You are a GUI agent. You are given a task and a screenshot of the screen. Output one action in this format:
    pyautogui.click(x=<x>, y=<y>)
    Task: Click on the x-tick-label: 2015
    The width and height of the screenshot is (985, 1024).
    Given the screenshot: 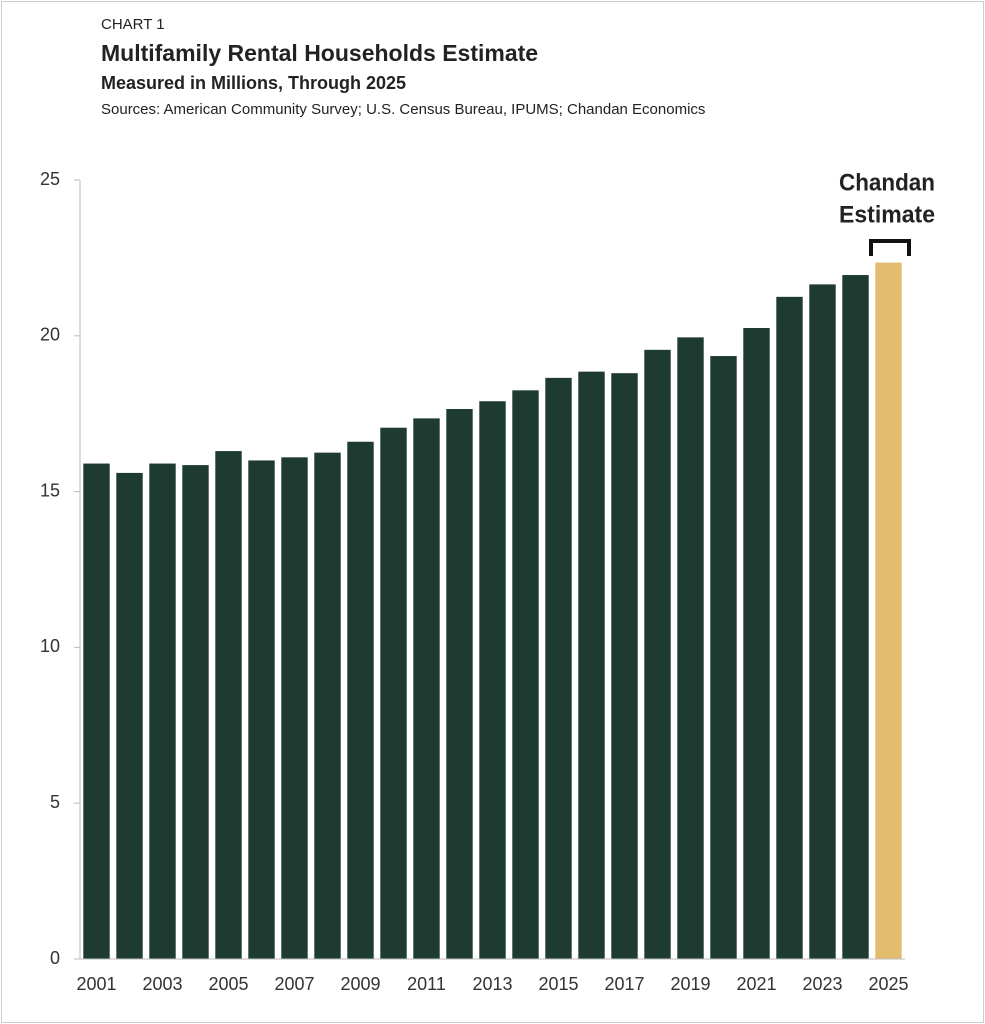 What is the action you would take?
    pyautogui.click(x=558, y=984)
    